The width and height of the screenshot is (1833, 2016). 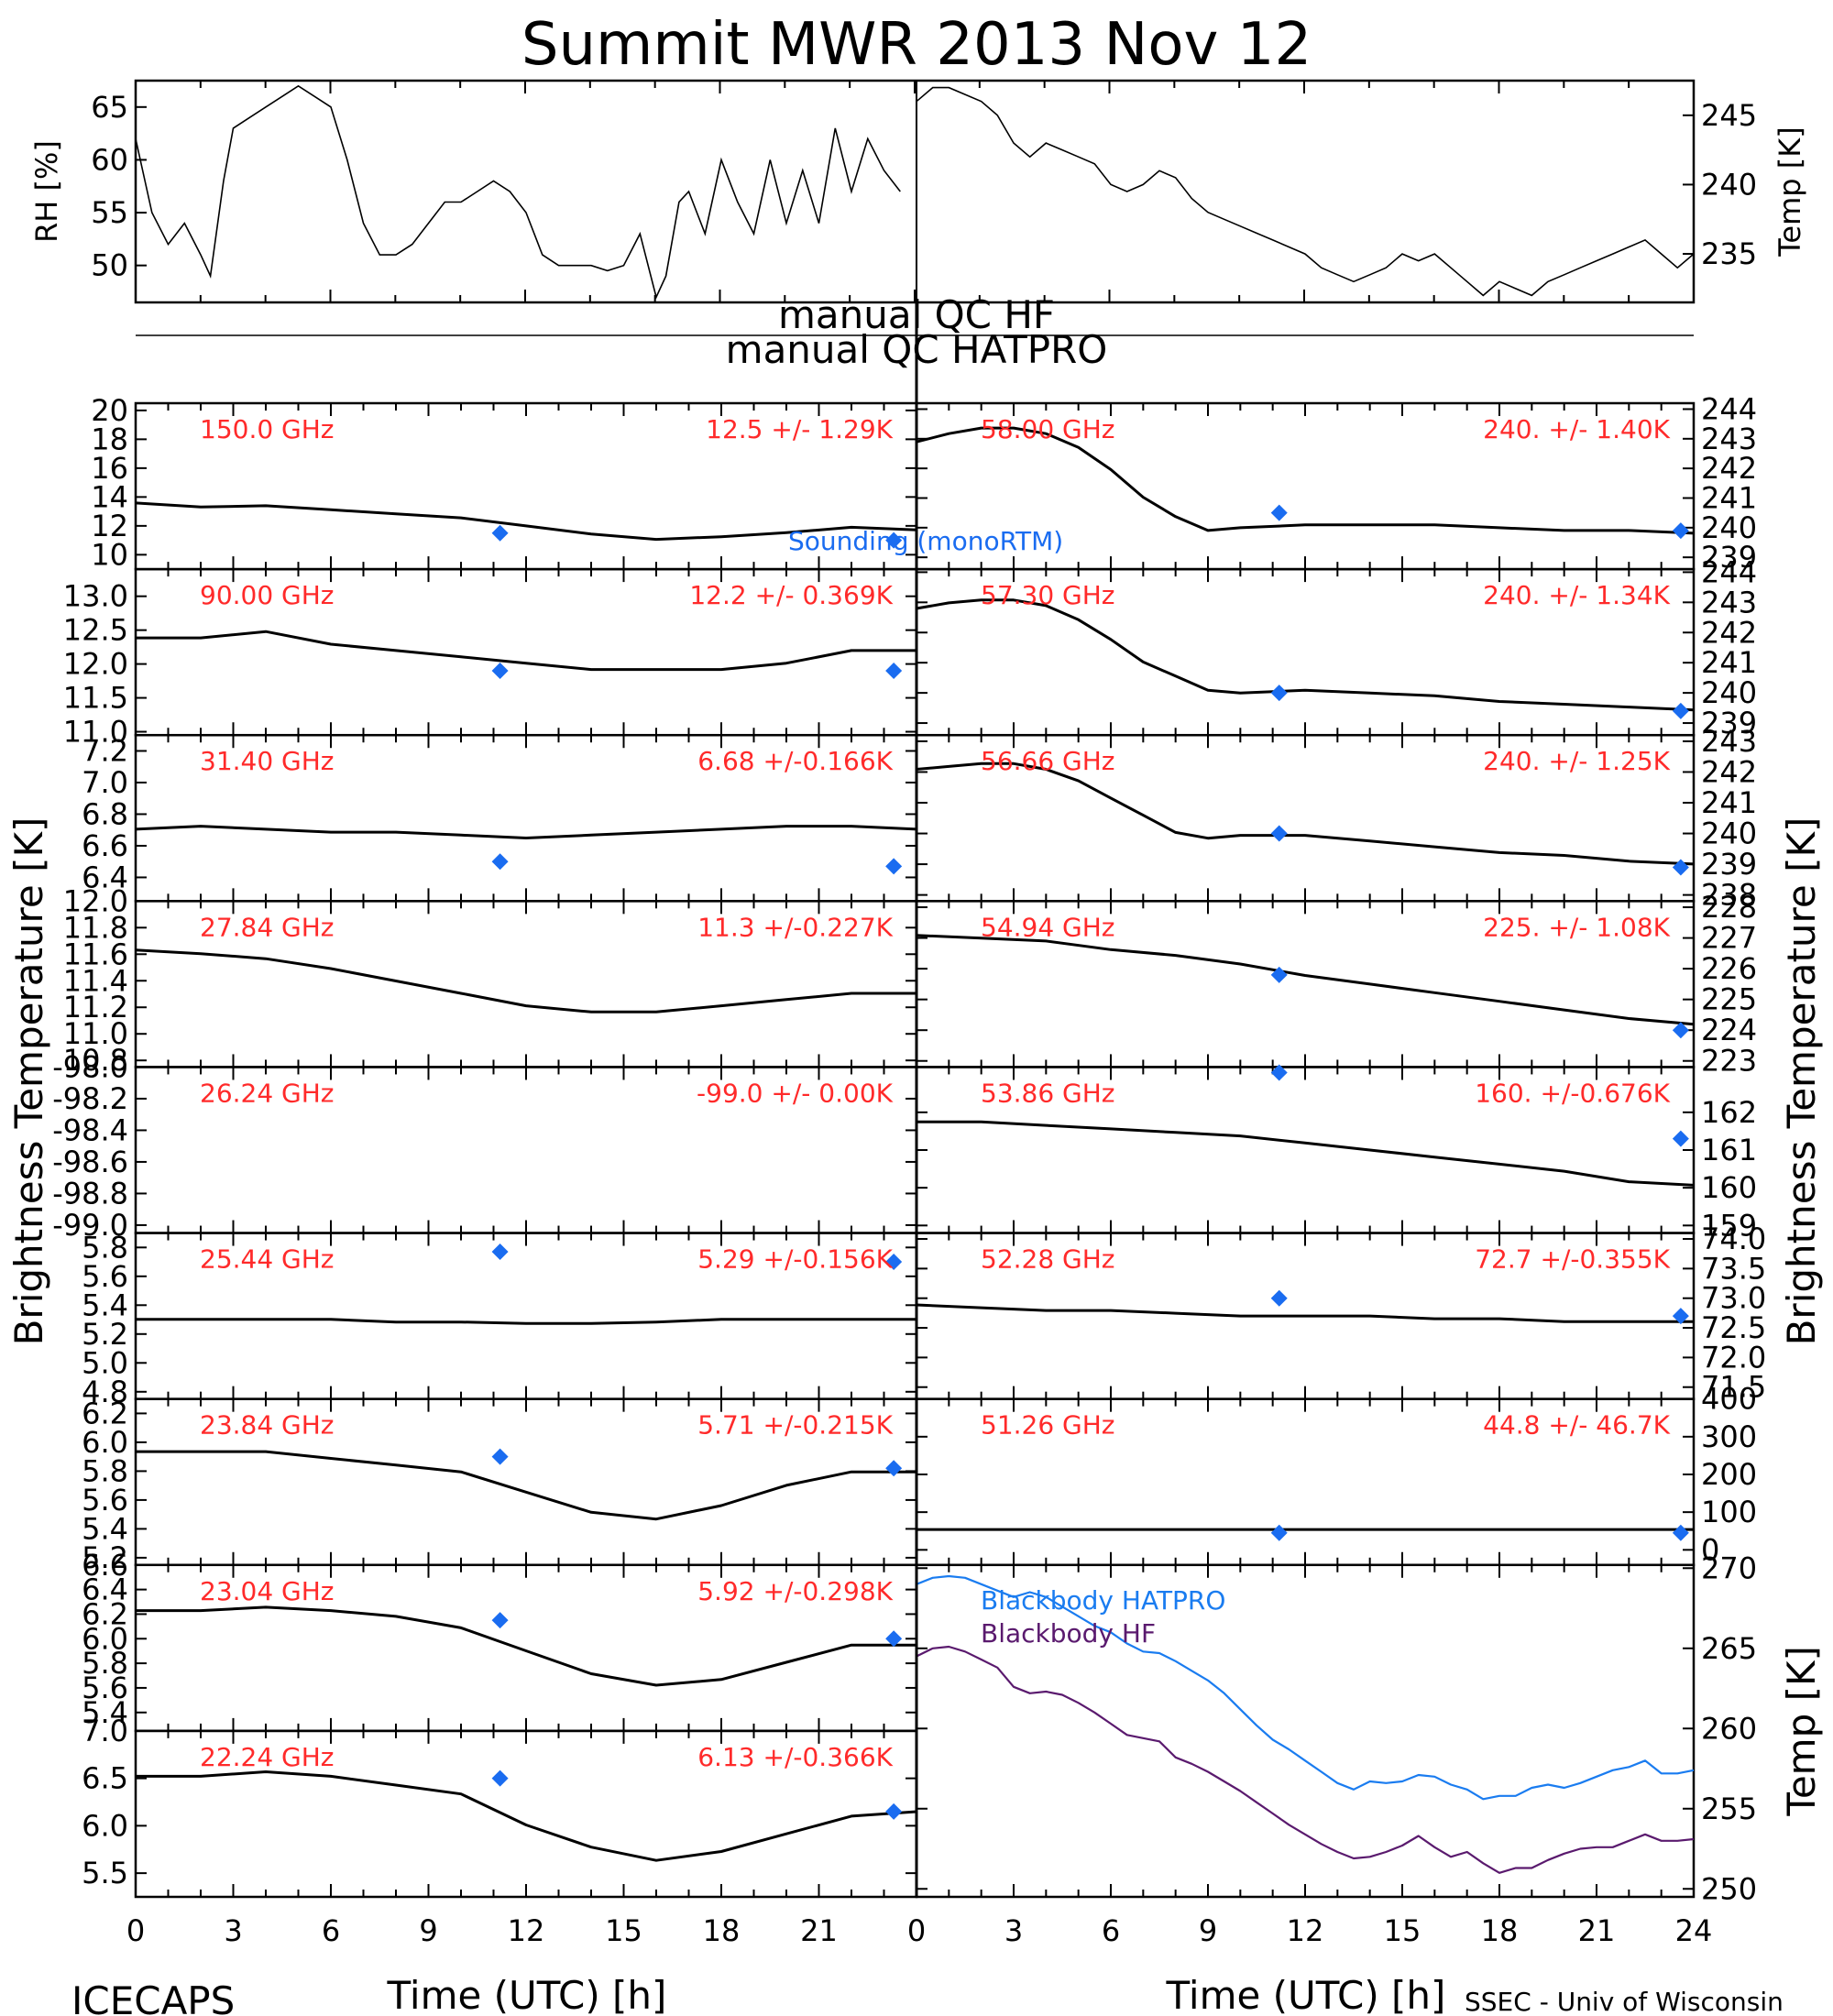 I want to click on legend-sounding: Sounding (monoRTM), so click(x=925, y=541).